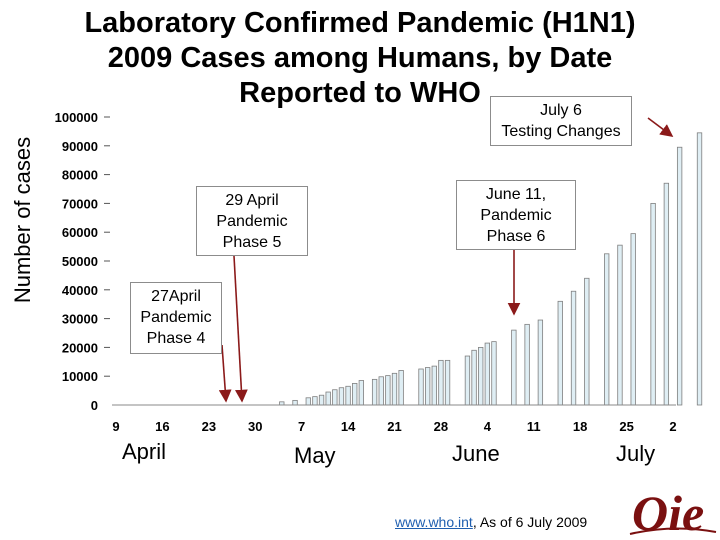 The height and width of the screenshot is (540, 720). Describe the element at coordinates (76, 117) in the screenshot. I see `y-tick-label: 100000` at that location.